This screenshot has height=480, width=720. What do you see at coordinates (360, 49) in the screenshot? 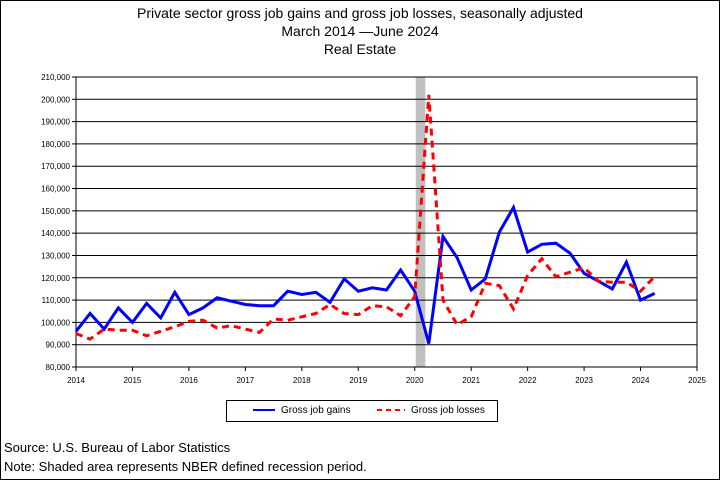
I see `chart-subtitle-industry: Real Estate` at bounding box center [360, 49].